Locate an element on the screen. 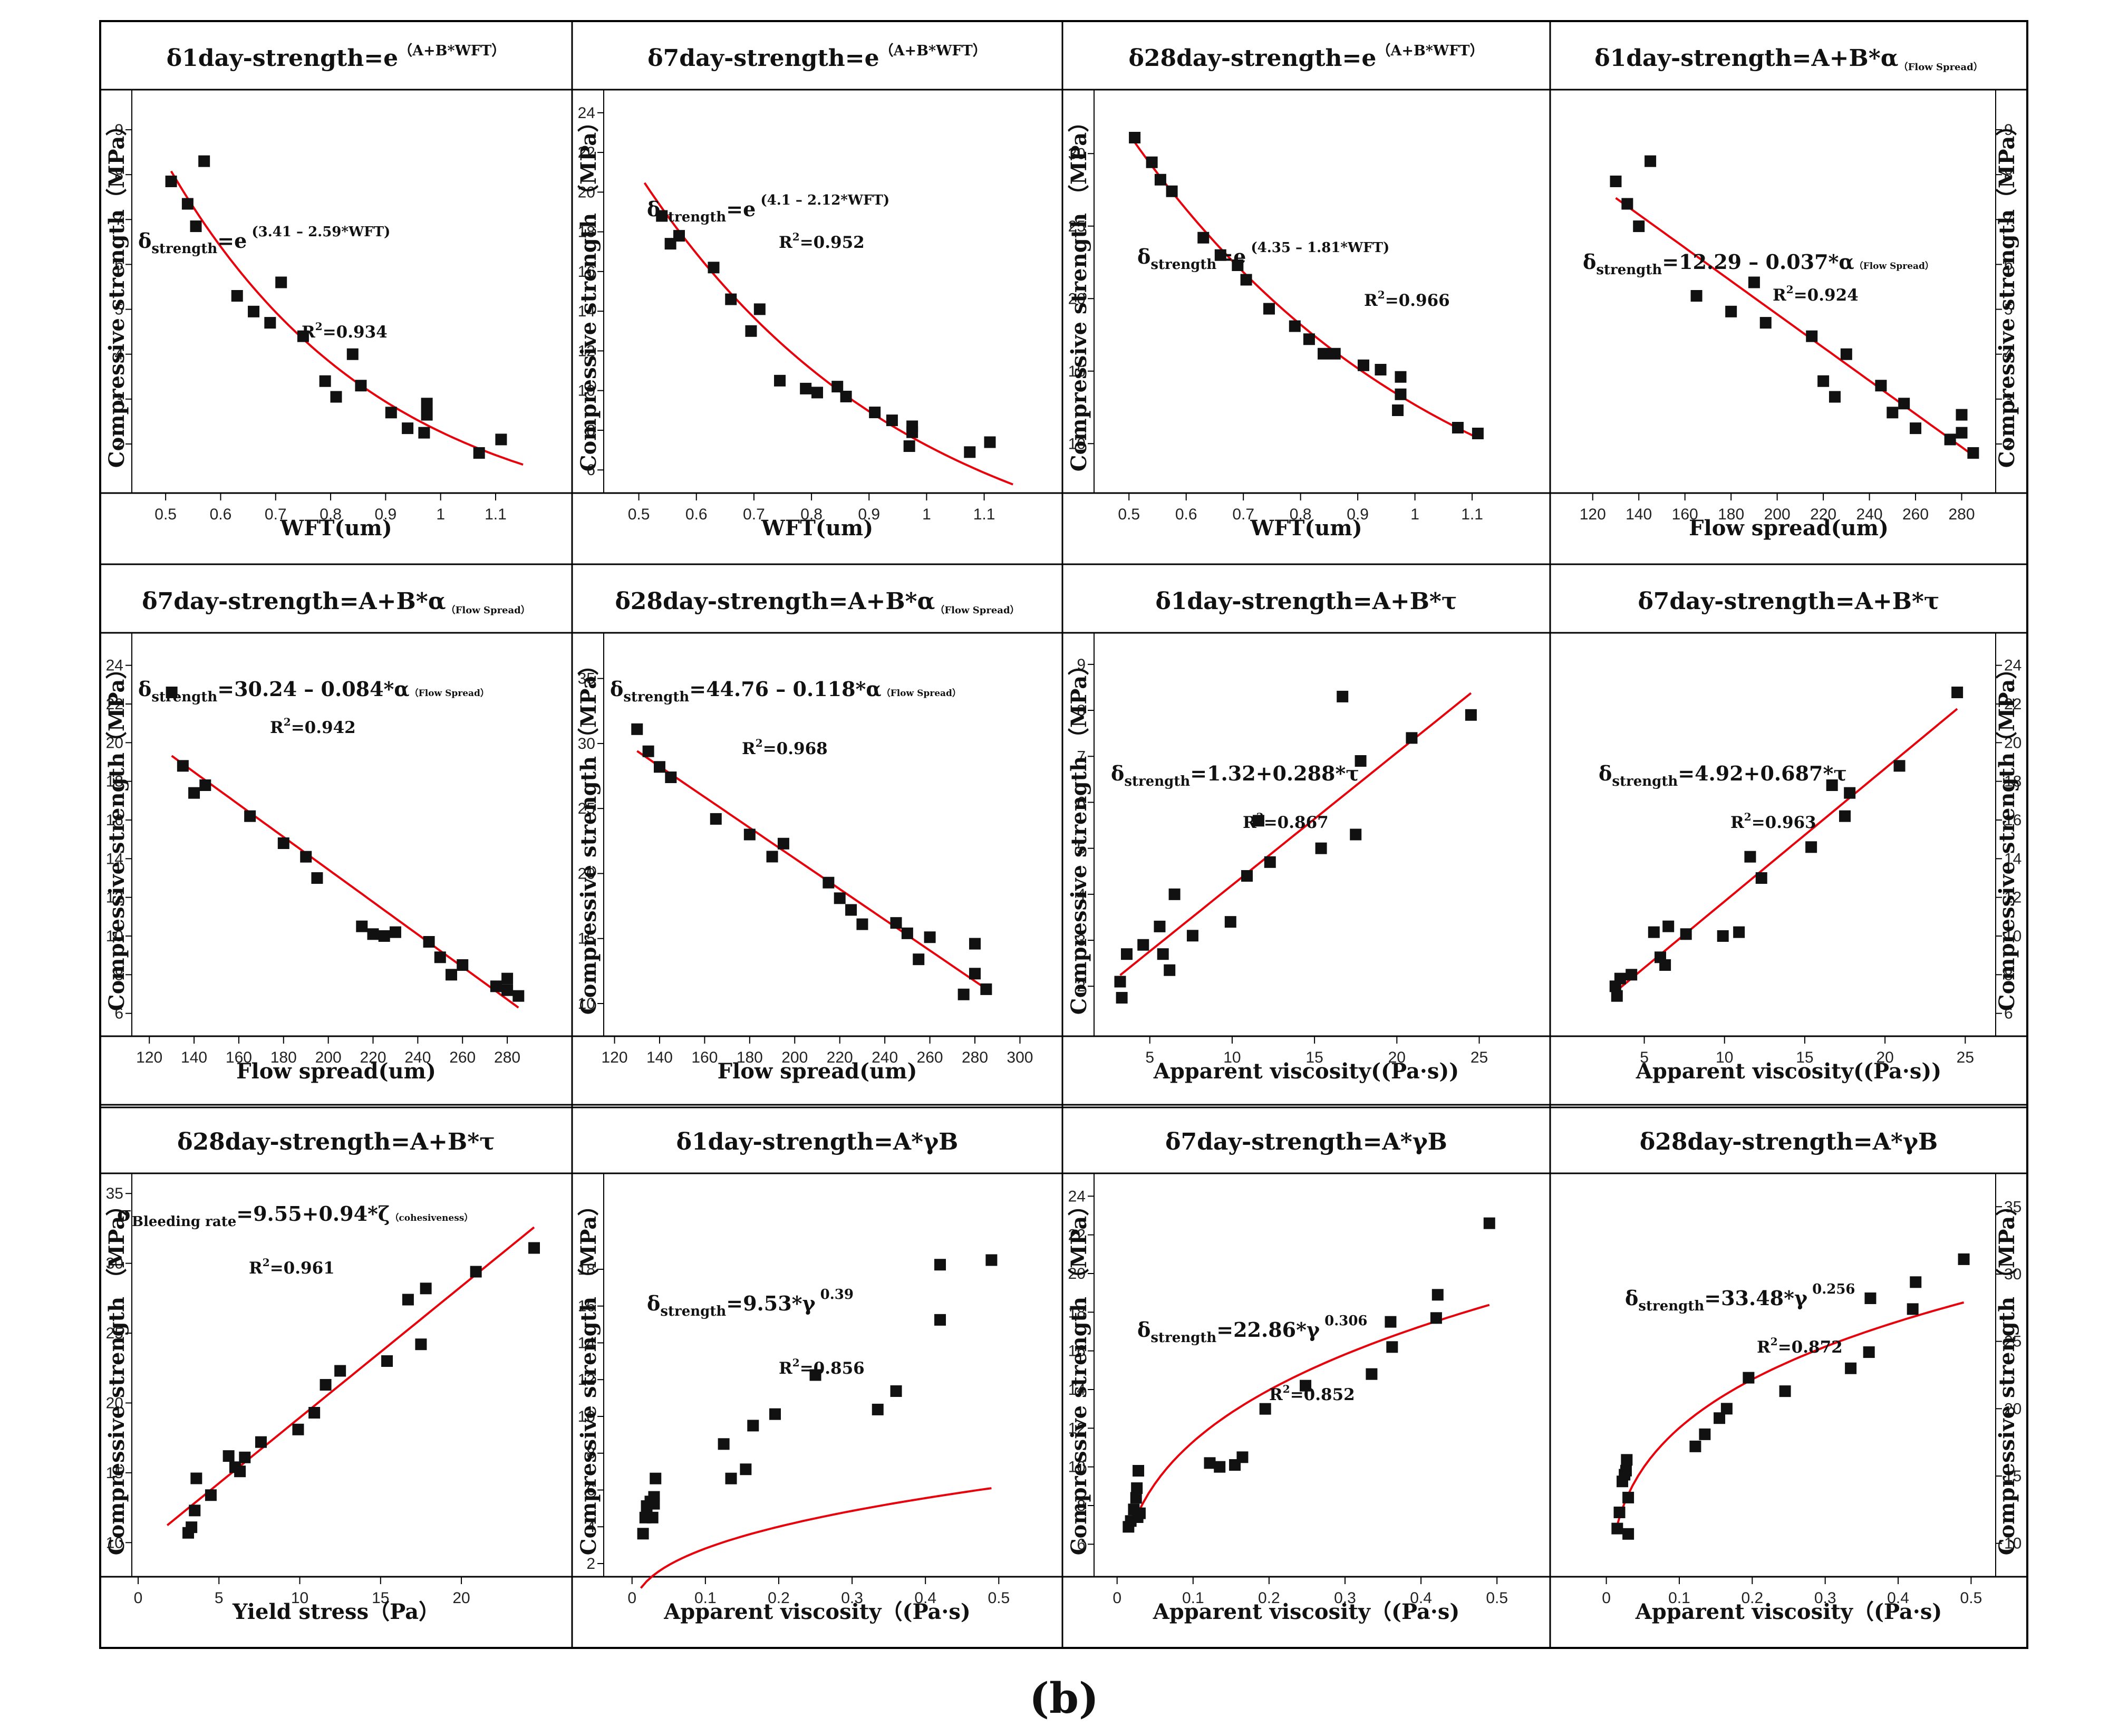  y-axis-title: Compressive strength（MPa） is located at coordinates (116, 291).